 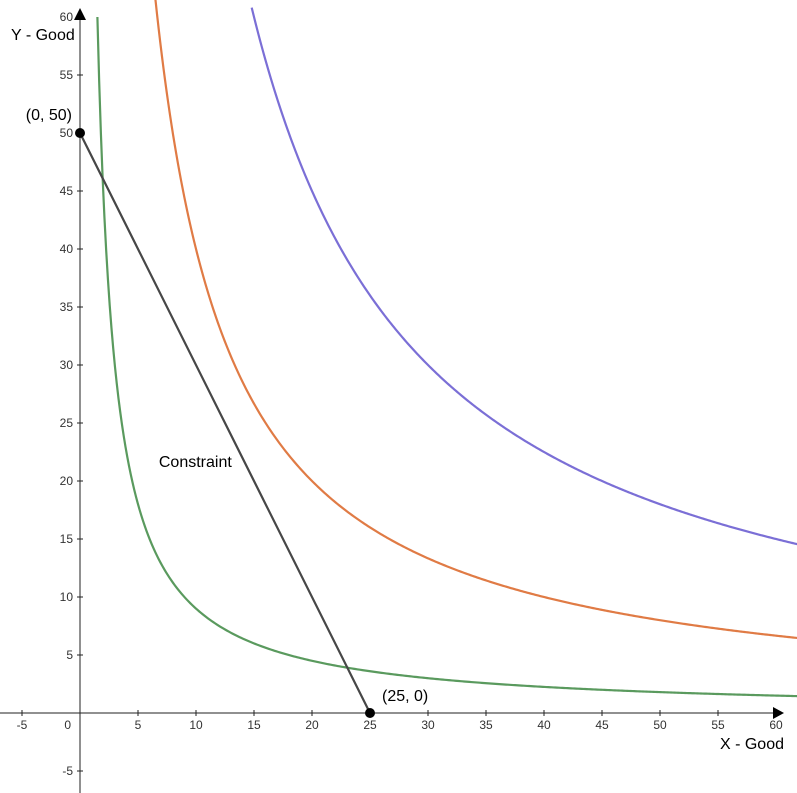 What do you see at coordinates (400, 721) in the screenshot?
I see `x-tick-labels: -5 5 10 15 20 25 30 35 40 45 50 55 60` at bounding box center [400, 721].